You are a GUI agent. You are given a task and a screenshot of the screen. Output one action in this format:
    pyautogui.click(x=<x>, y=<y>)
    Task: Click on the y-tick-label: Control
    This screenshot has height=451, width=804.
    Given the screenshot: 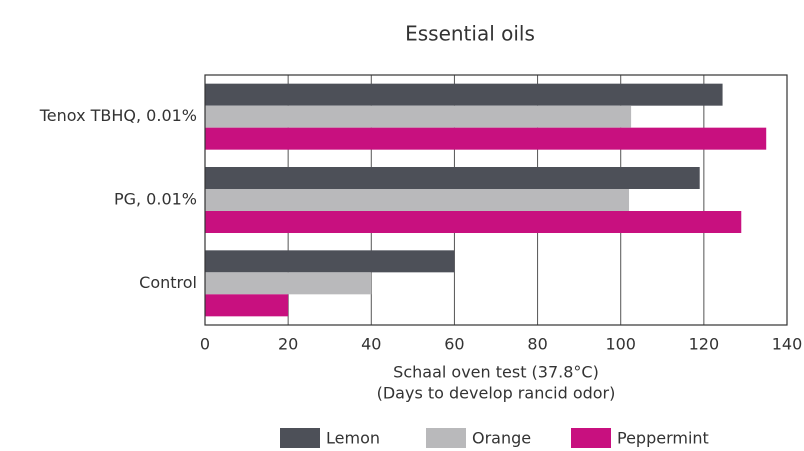 What is the action you would take?
    pyautogui.click(x=168, y=282)
    